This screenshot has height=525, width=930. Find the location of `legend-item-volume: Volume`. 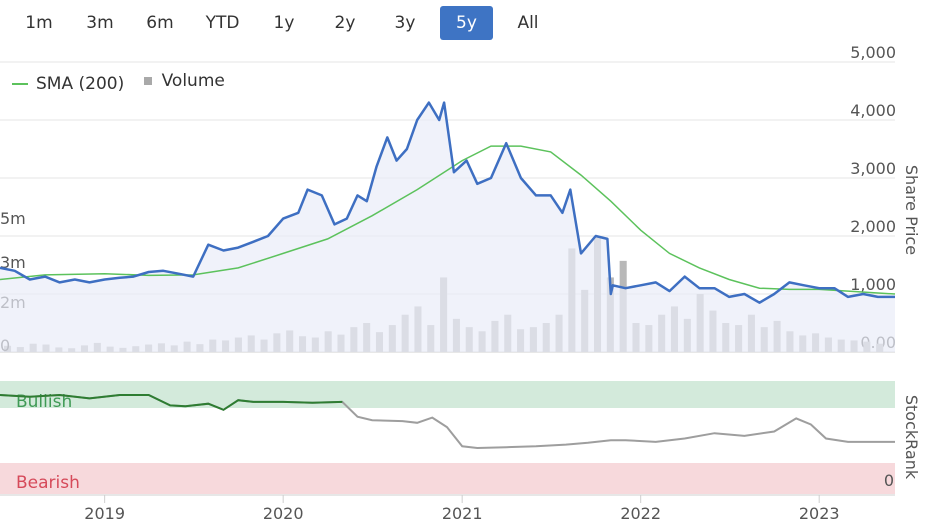

legend-item-volume: Volume is located at coordinates (184, 81).